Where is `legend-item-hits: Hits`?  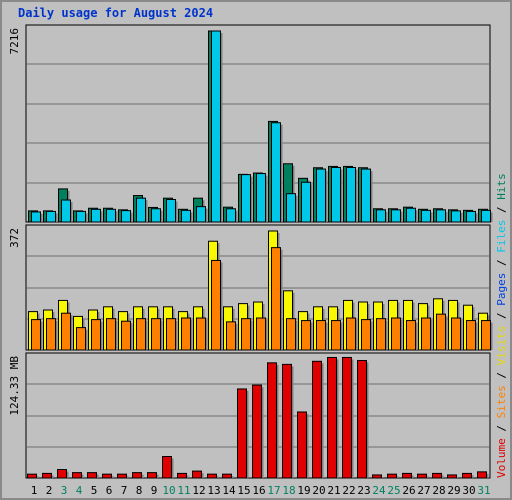 legend-item-hits: Hits is located at coordinates (501, 186).